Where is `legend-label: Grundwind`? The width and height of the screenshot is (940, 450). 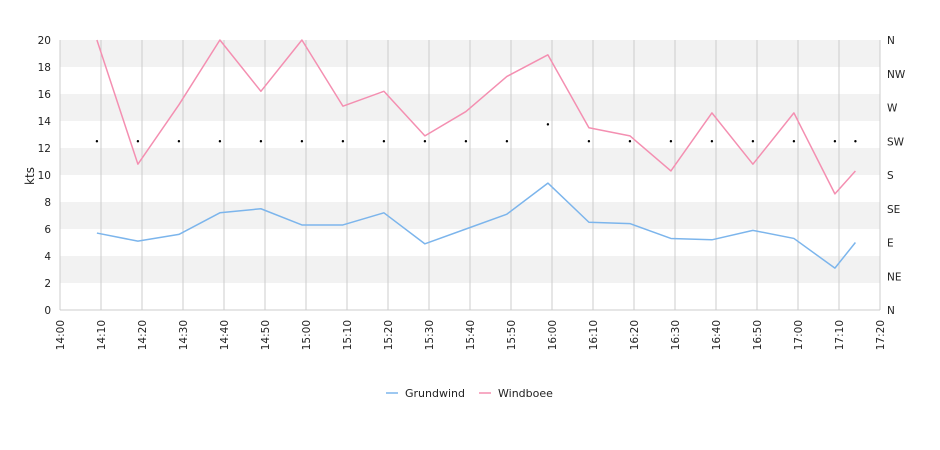
legend-label: Grundwind is located at coordinates (435, 393).